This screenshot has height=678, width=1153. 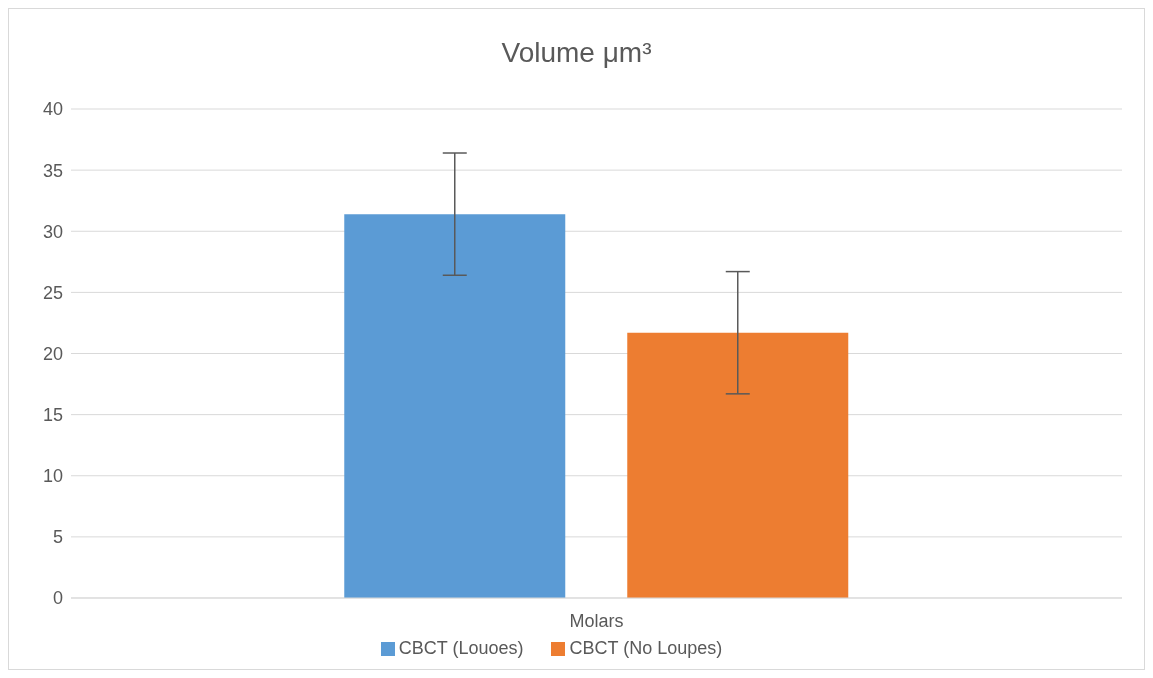 I want to click on y-tick-label: 10, so click(x=52, y=476).